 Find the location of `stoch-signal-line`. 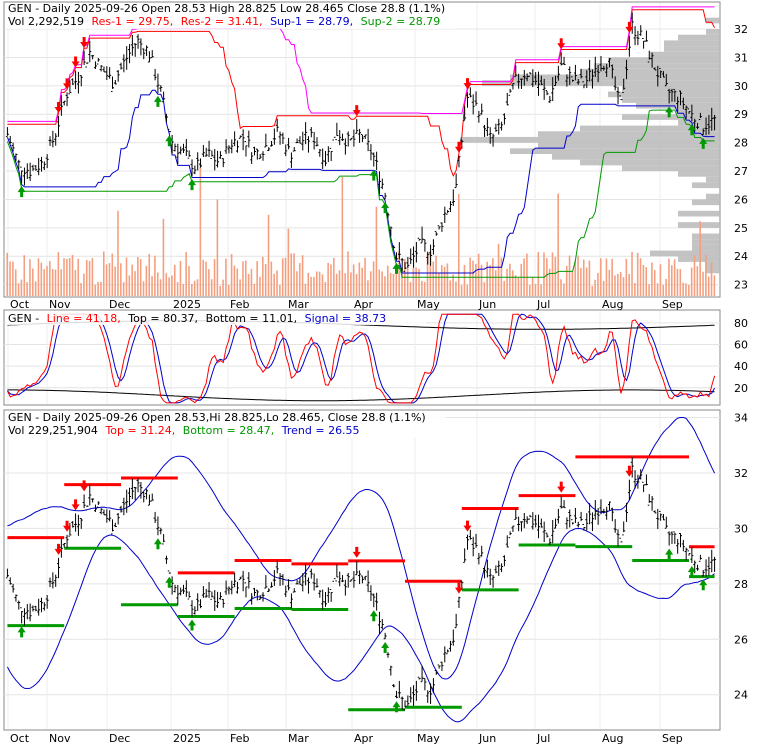

stoch-signal-line is located at coordinates (361, 358).